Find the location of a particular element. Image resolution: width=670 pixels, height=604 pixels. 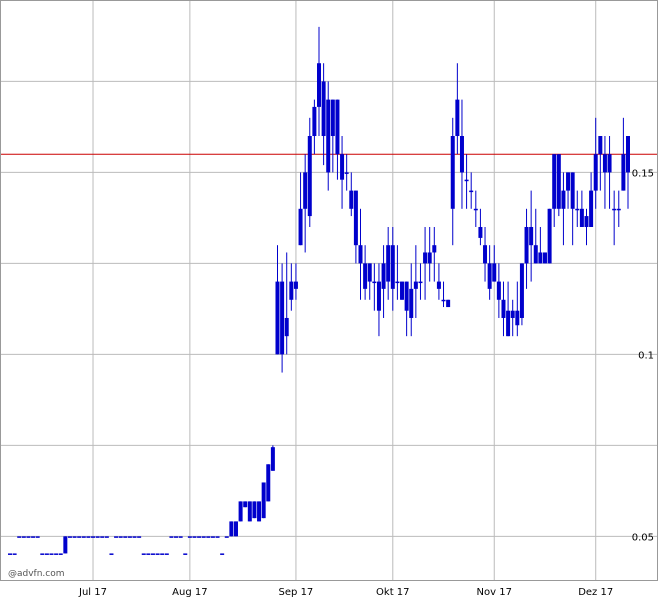

y-tick-label: 0.05 is located at coordinates (643, 537).